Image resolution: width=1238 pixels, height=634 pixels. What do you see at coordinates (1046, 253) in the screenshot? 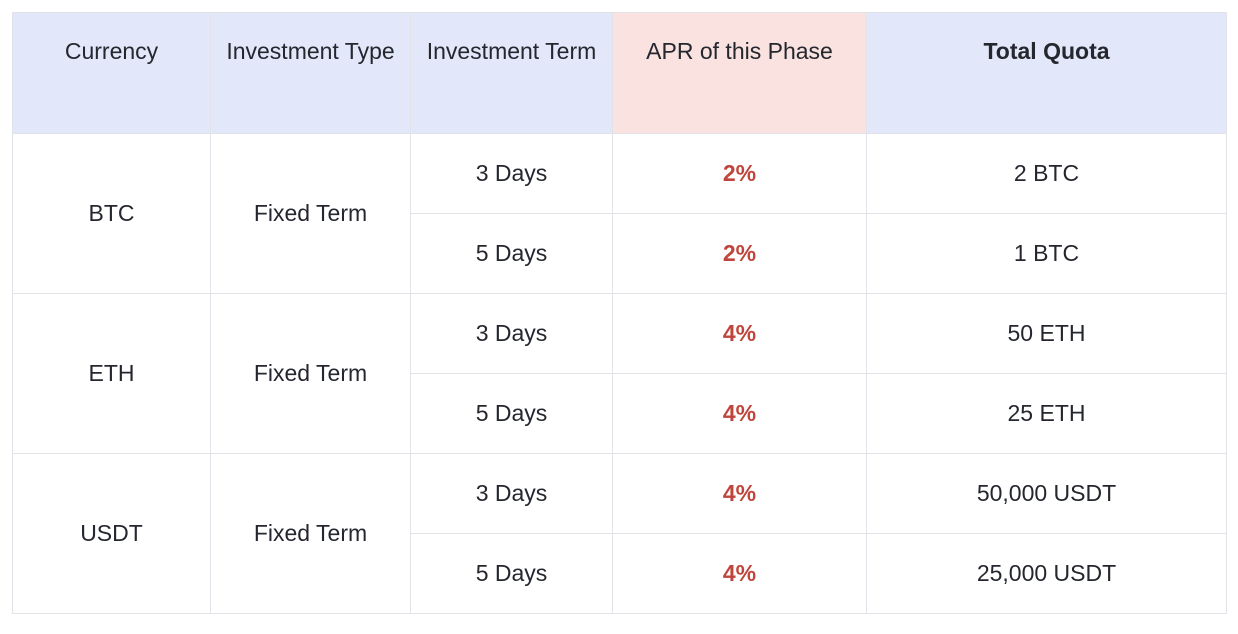
I see `cell-quota: 1 BTC` at bounding box center [1046, 253].